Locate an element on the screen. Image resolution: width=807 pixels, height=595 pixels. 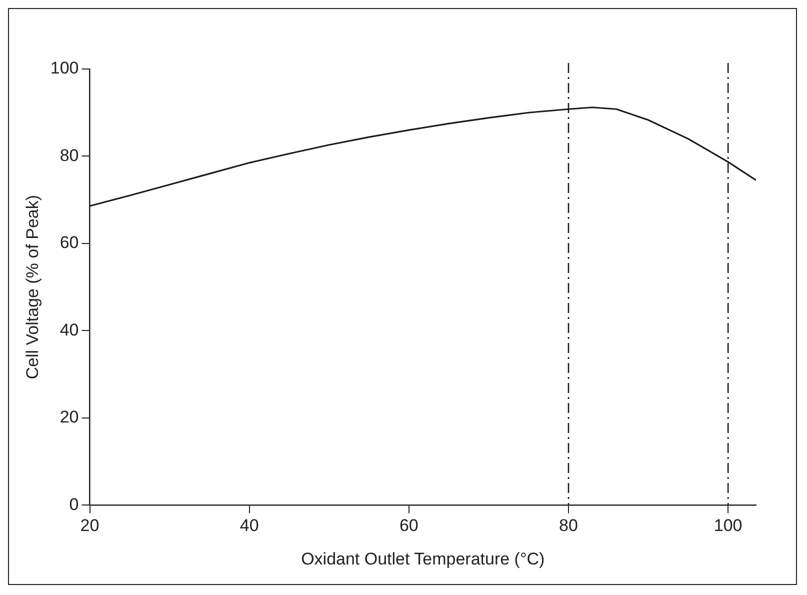
y-axis-title: Cell Voltage (% of Peak) is located at coordinates (32, 287).